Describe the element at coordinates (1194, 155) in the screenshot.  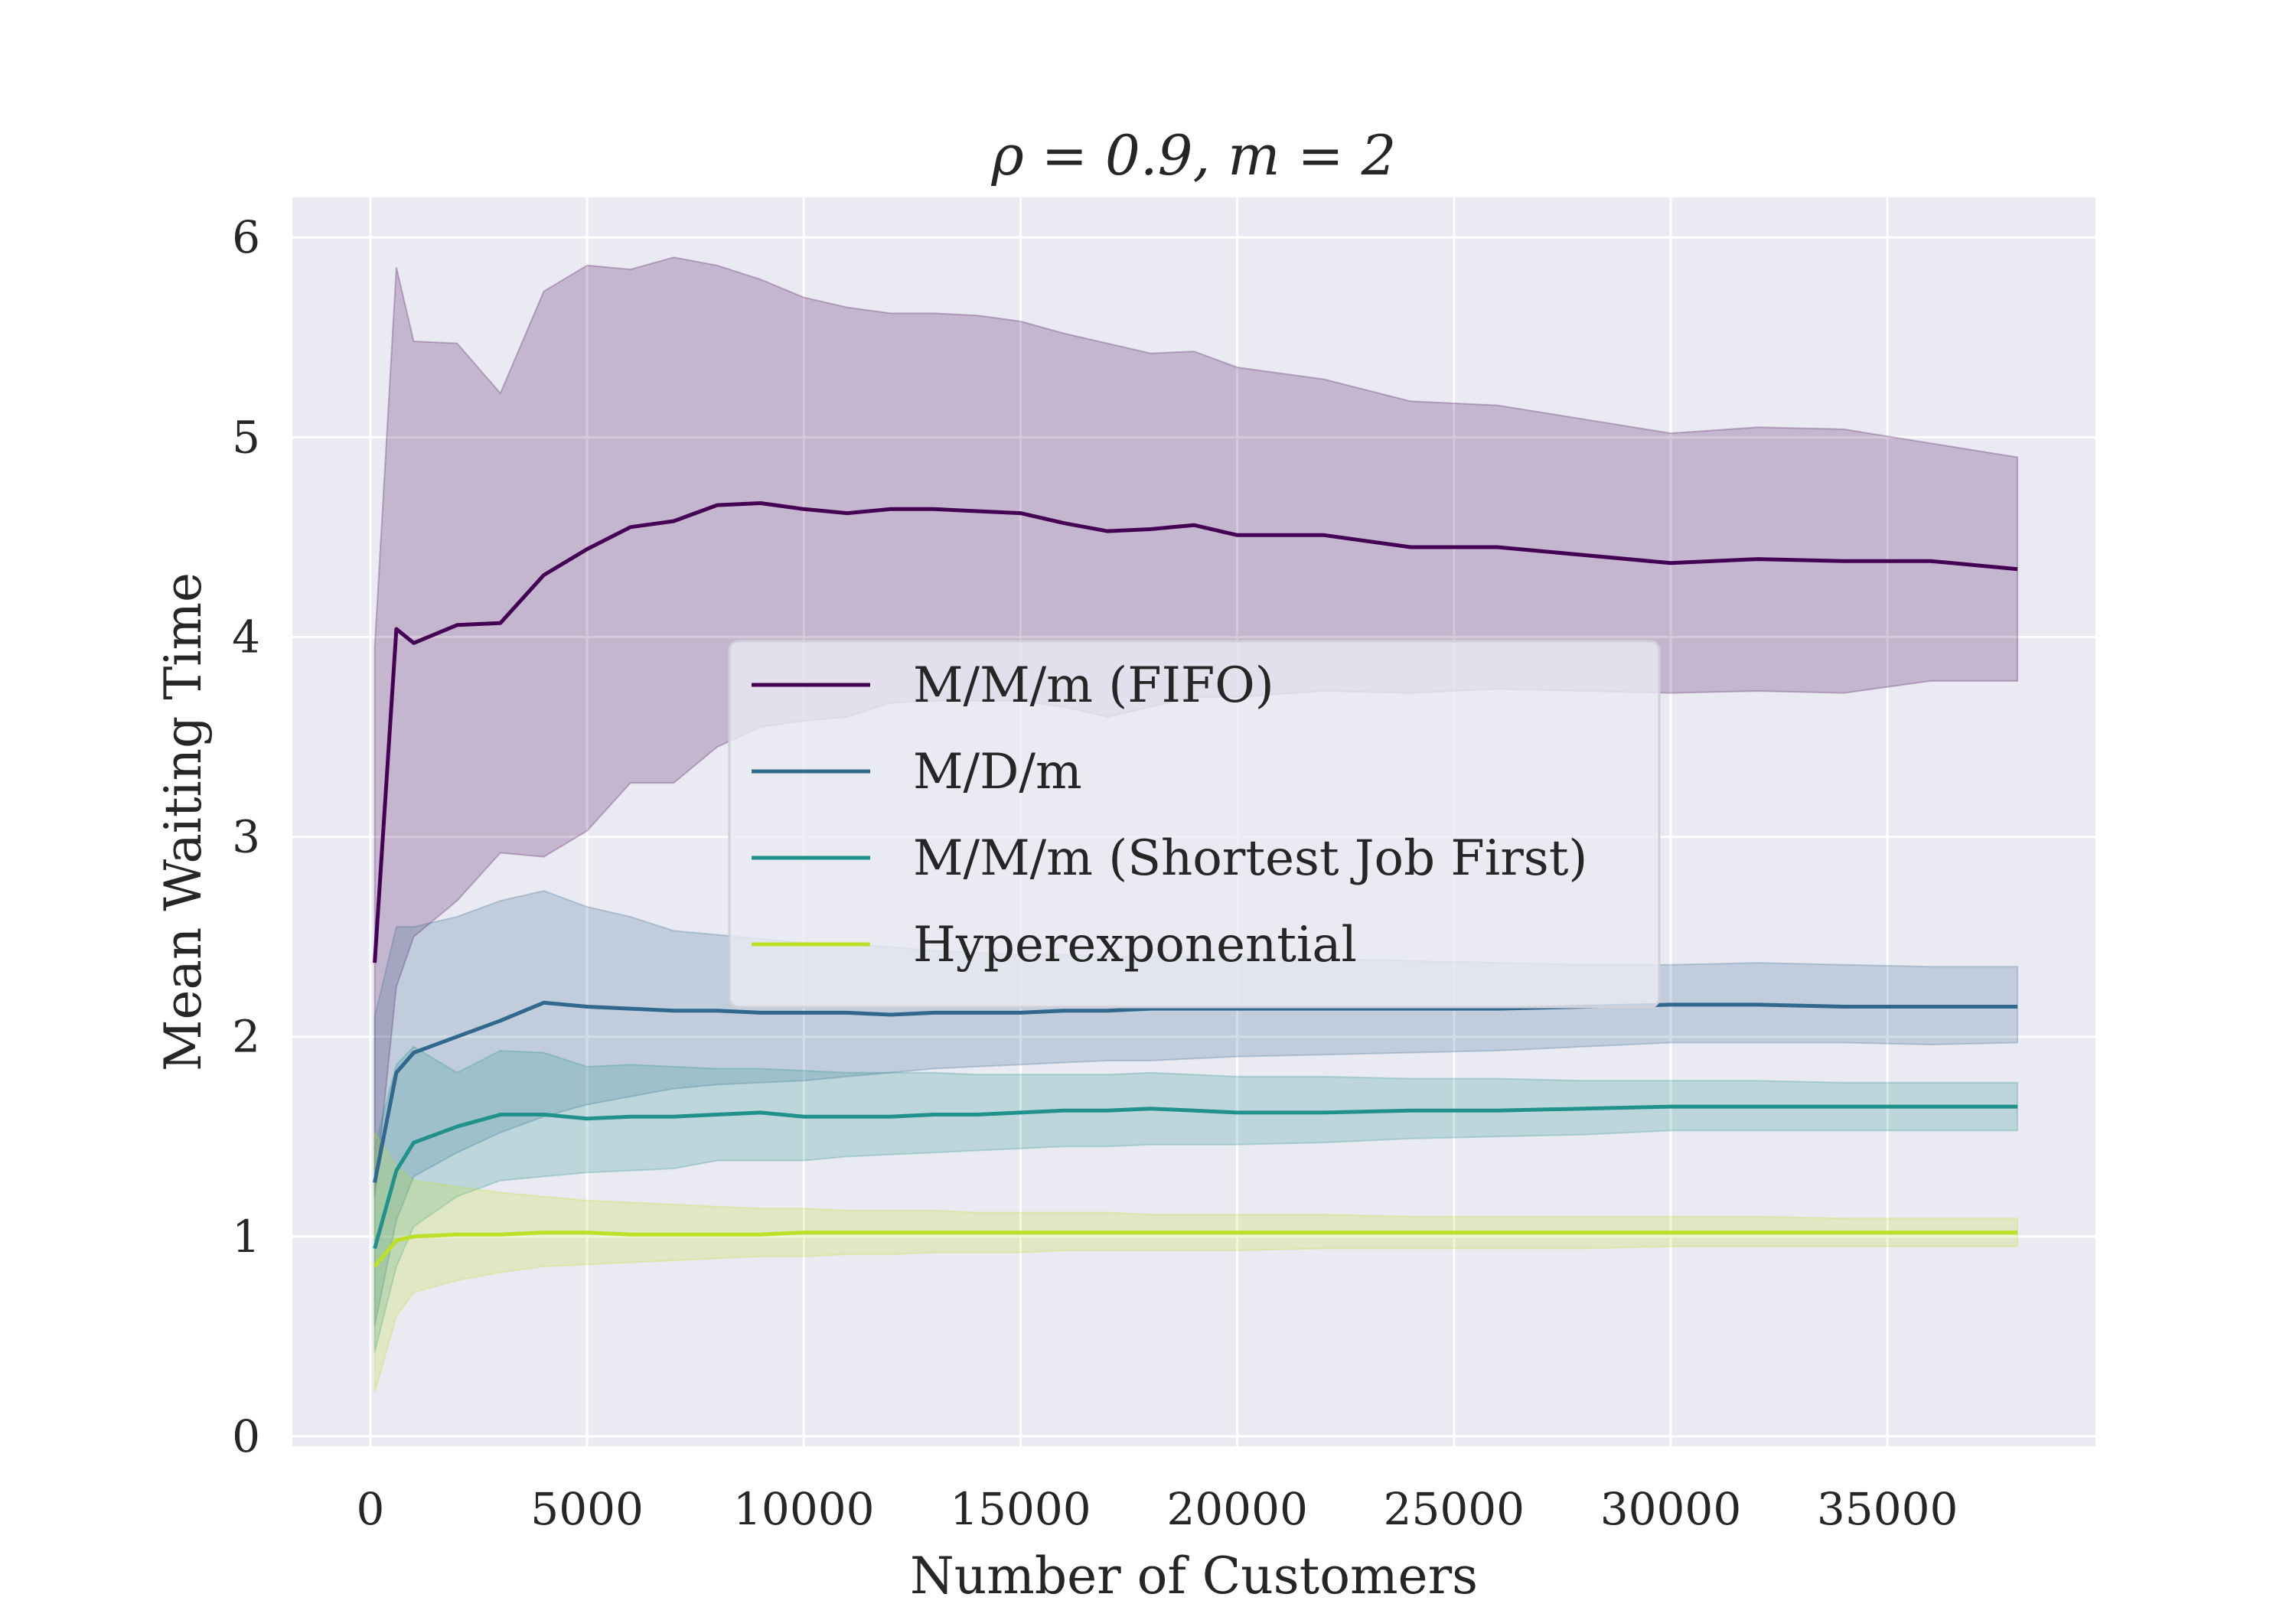
I see `chart-title: ρ = 0.9, m = 2` at that location.